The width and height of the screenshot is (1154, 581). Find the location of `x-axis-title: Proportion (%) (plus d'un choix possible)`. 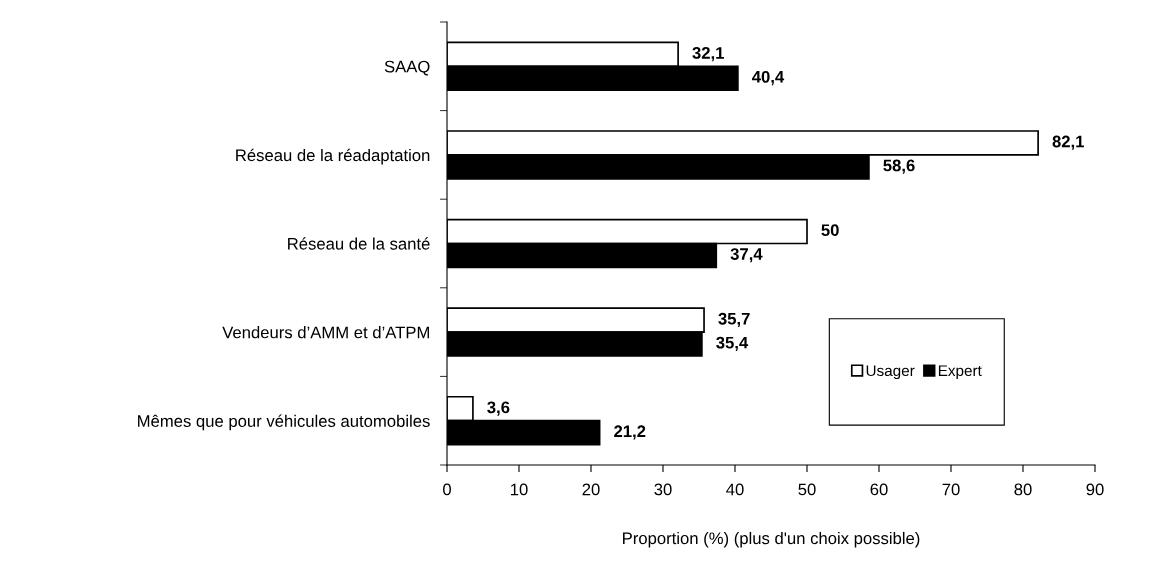

x-axis-title: Proportion (%) (plus d'un choix possible) is located at coordinates (771, 539).